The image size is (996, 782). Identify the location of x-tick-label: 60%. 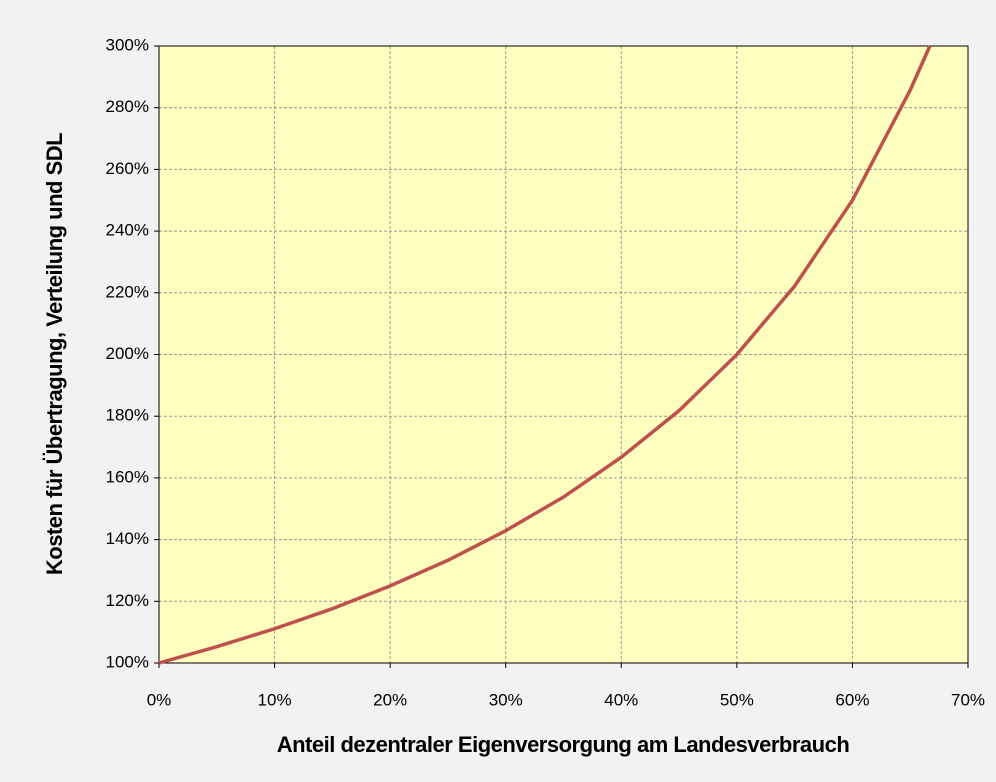
(852, 699).